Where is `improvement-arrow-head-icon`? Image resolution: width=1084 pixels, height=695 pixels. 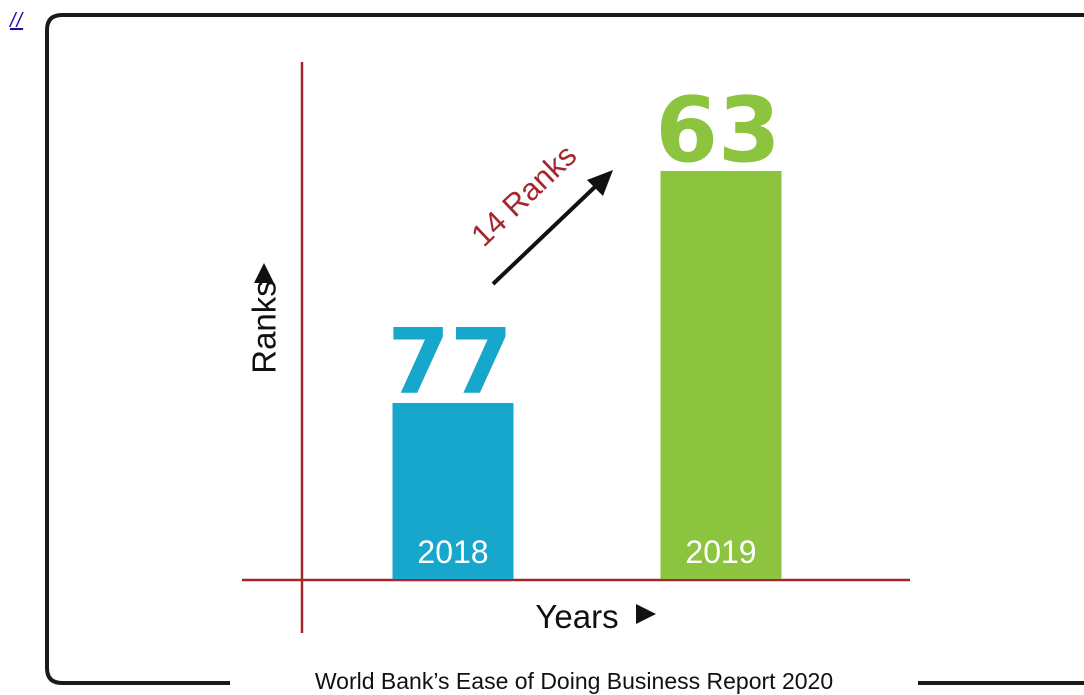
improvement-arrow-head-icon is located at coordinates (600, 183).